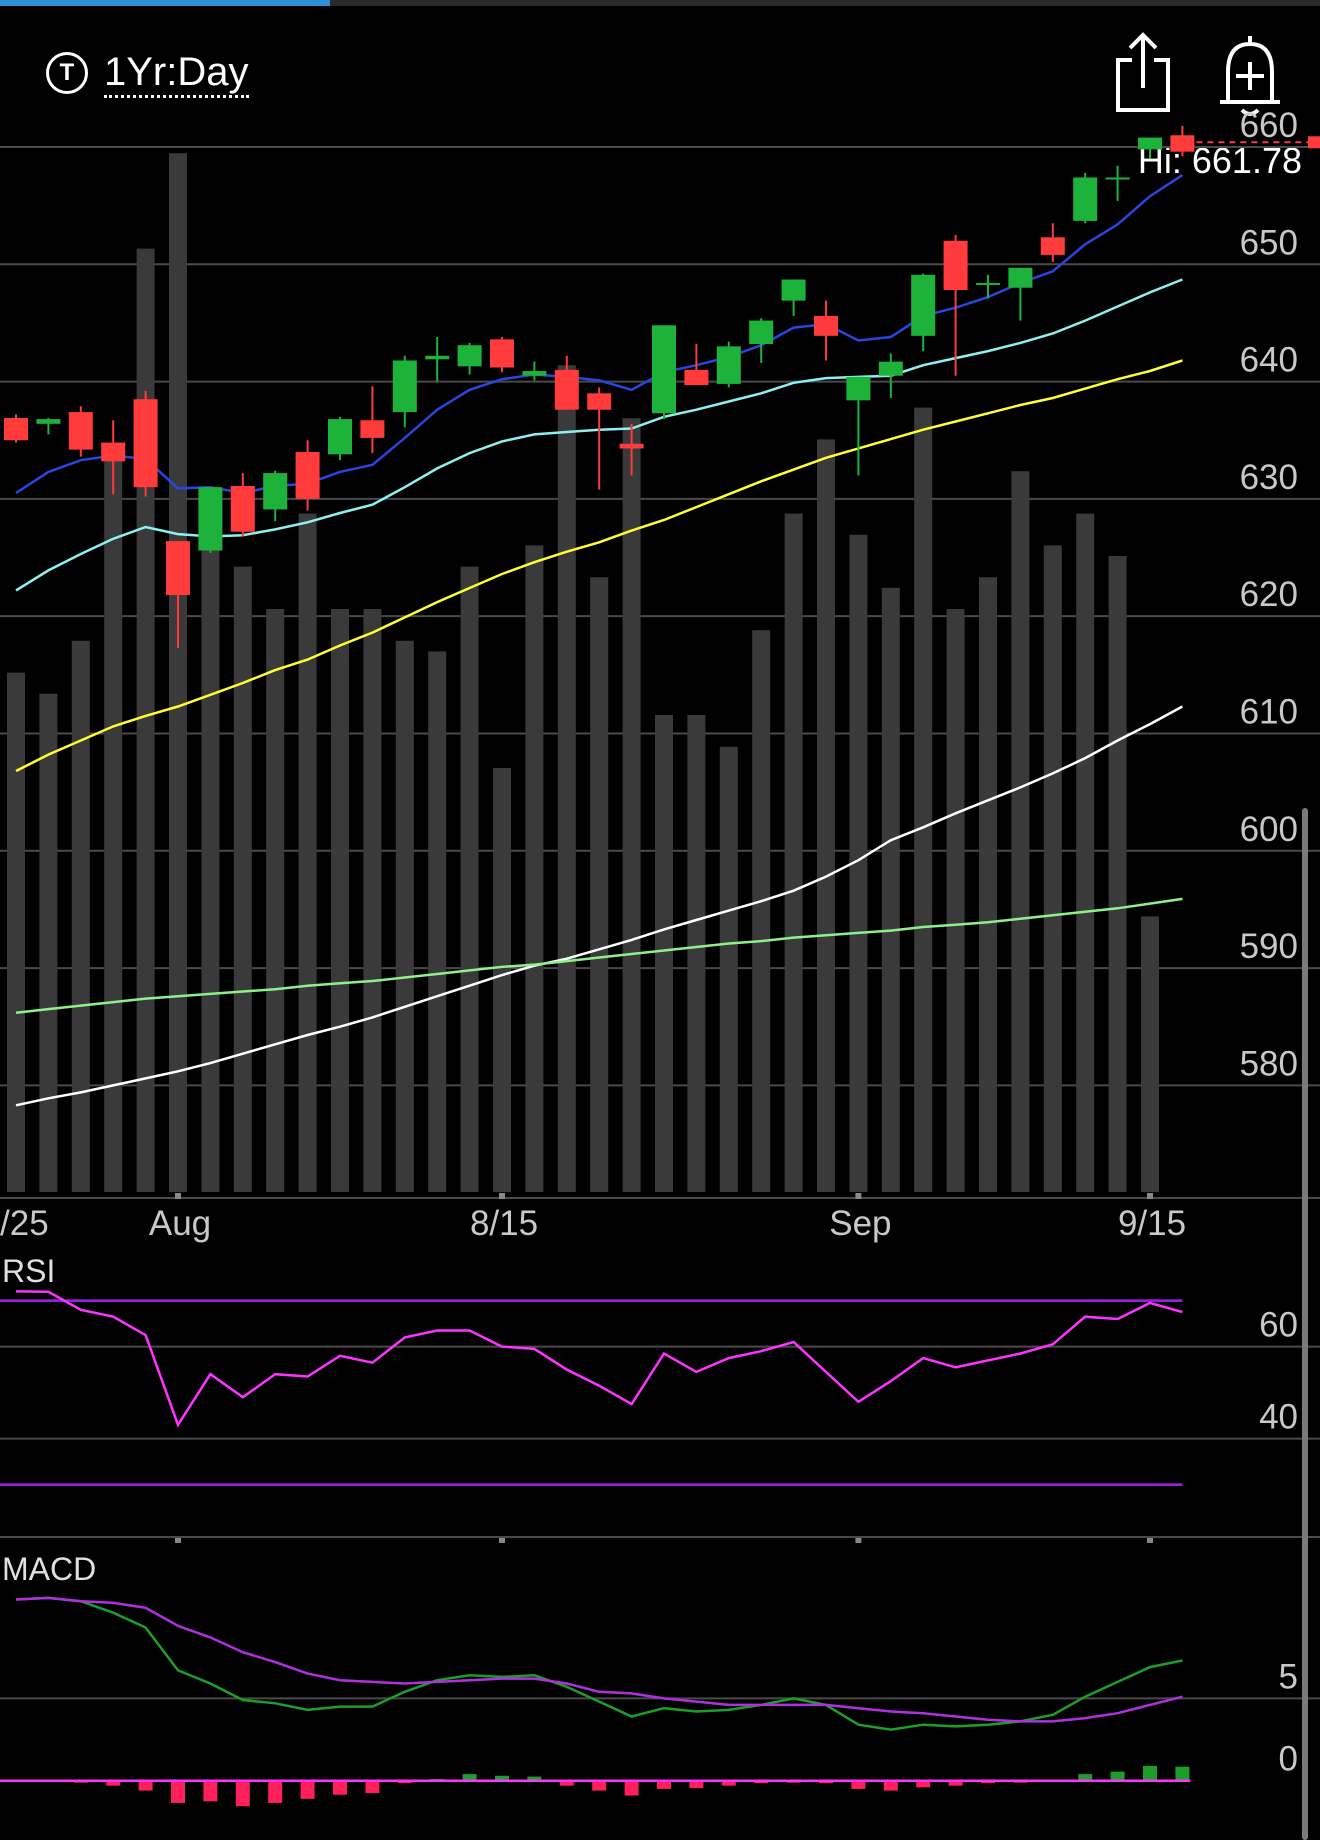 This screenshot has width=1320, height=1840. Describe the element at coordinates (1250, 76) in the screenshot. I see `bell-plus-icon` at that location.